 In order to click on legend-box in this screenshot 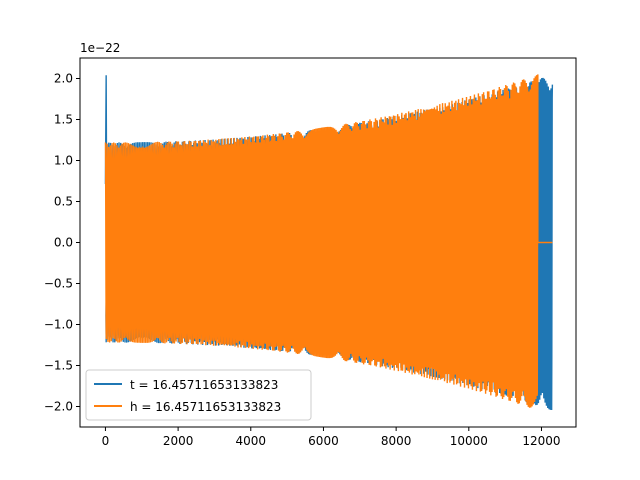, I will do `click(198, 395)`.